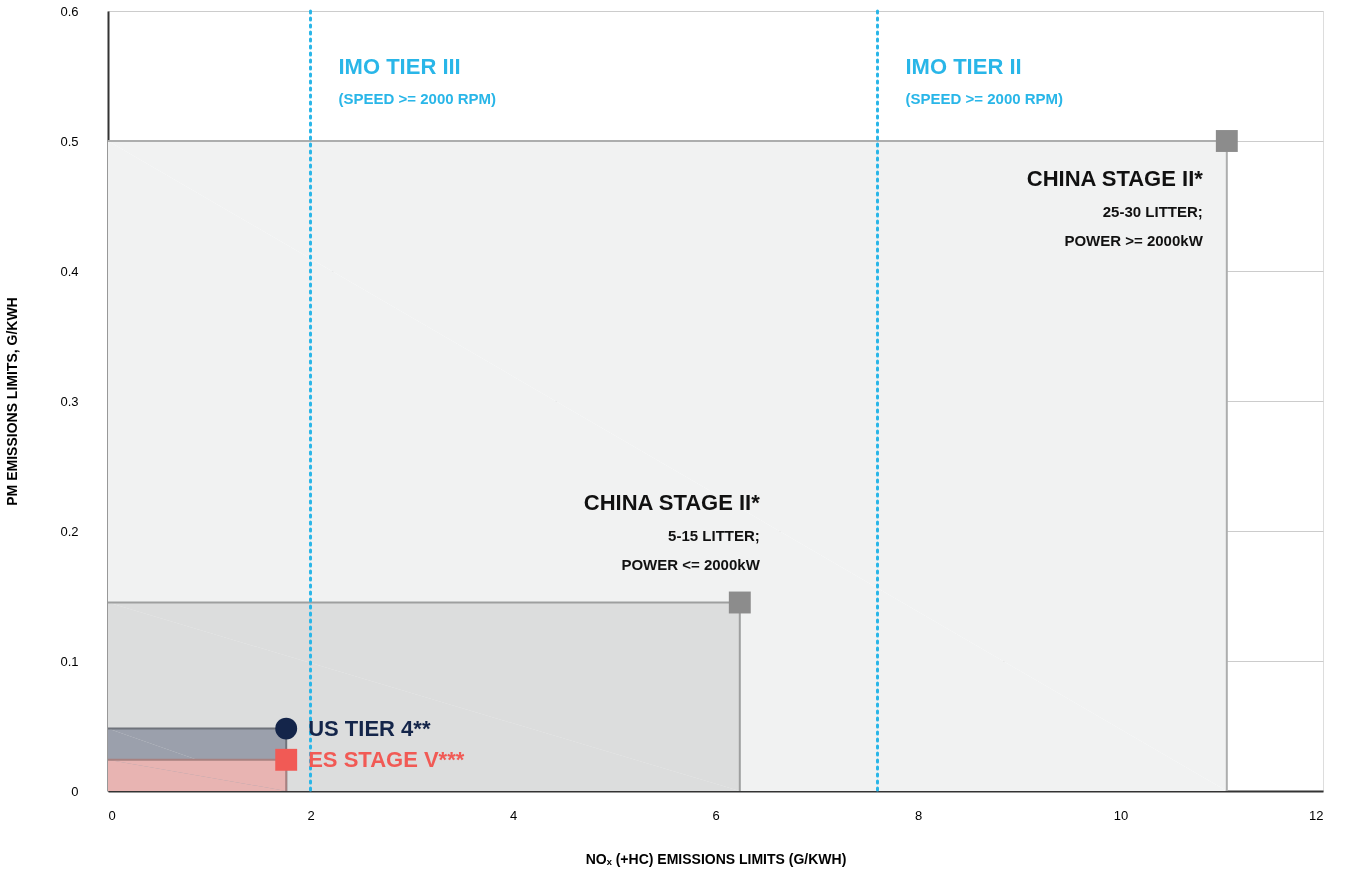  I want to click on x-tick-label: 6, so click(716, 815).